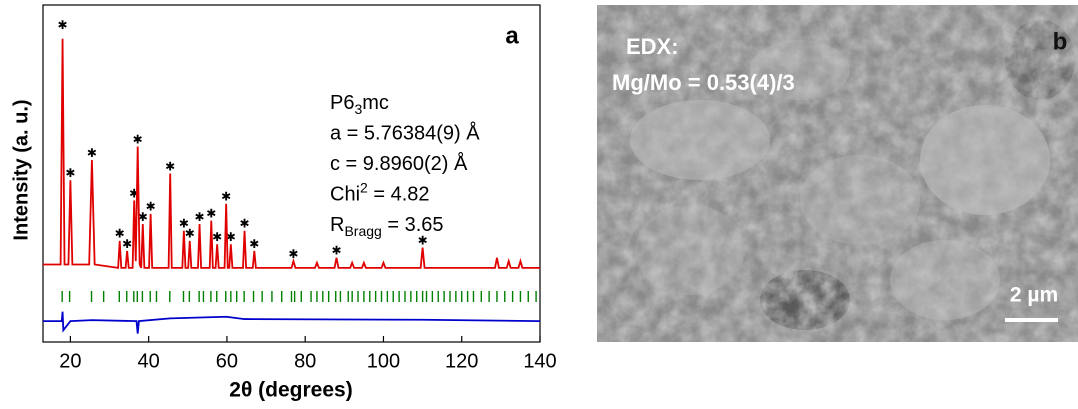 Image resolution: width=1078 pixels, height=409 pixels. Describe the element at coordinates (512, 35) in the screenshot. I see `panel-label: a` at that location.